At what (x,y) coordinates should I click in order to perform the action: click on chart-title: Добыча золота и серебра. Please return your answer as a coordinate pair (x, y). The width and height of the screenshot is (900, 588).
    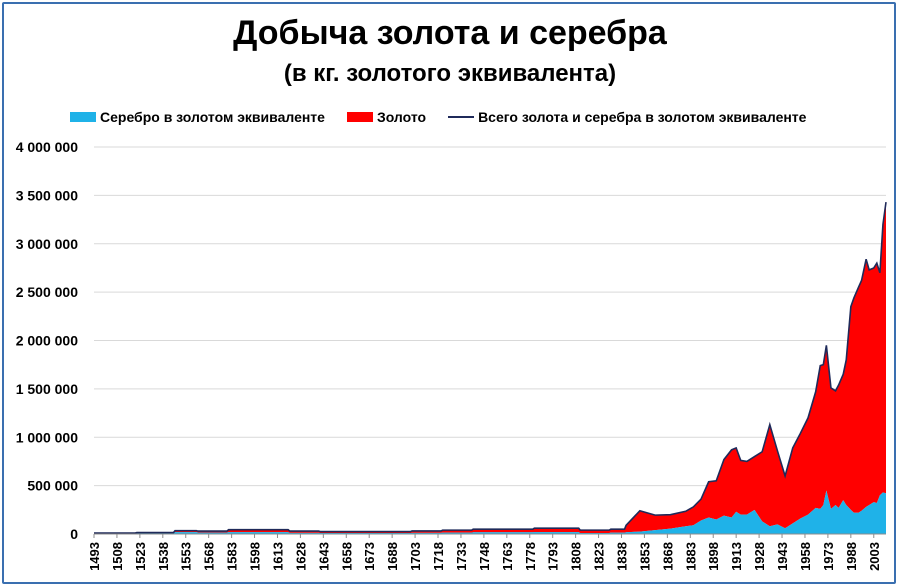
    Looking at the image, I should click on (450, 33).